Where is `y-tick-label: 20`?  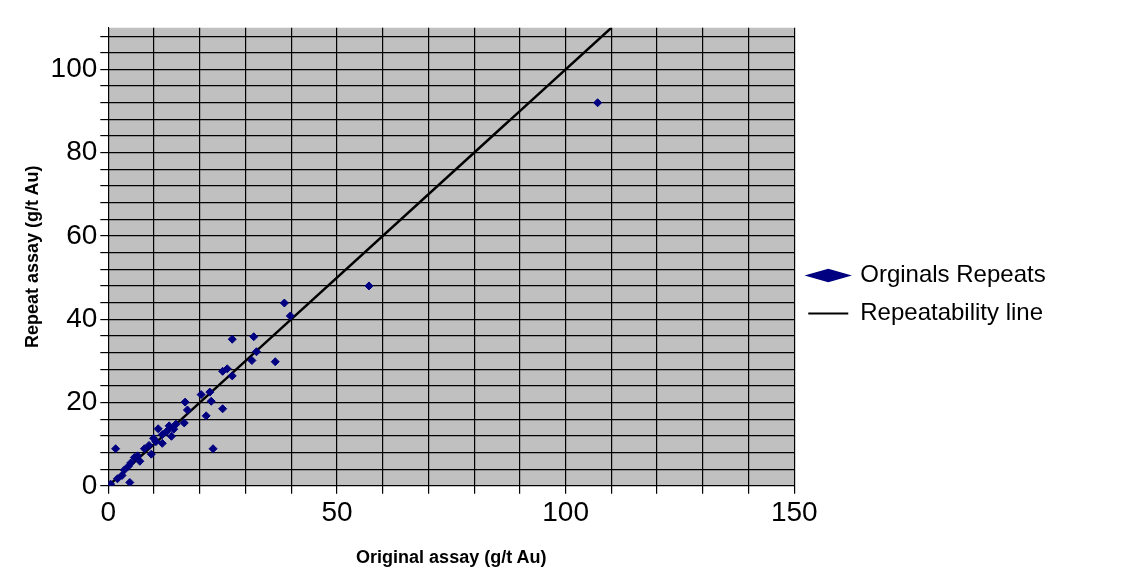 y-tick-label: 20 is located at coordinates (82, 401).